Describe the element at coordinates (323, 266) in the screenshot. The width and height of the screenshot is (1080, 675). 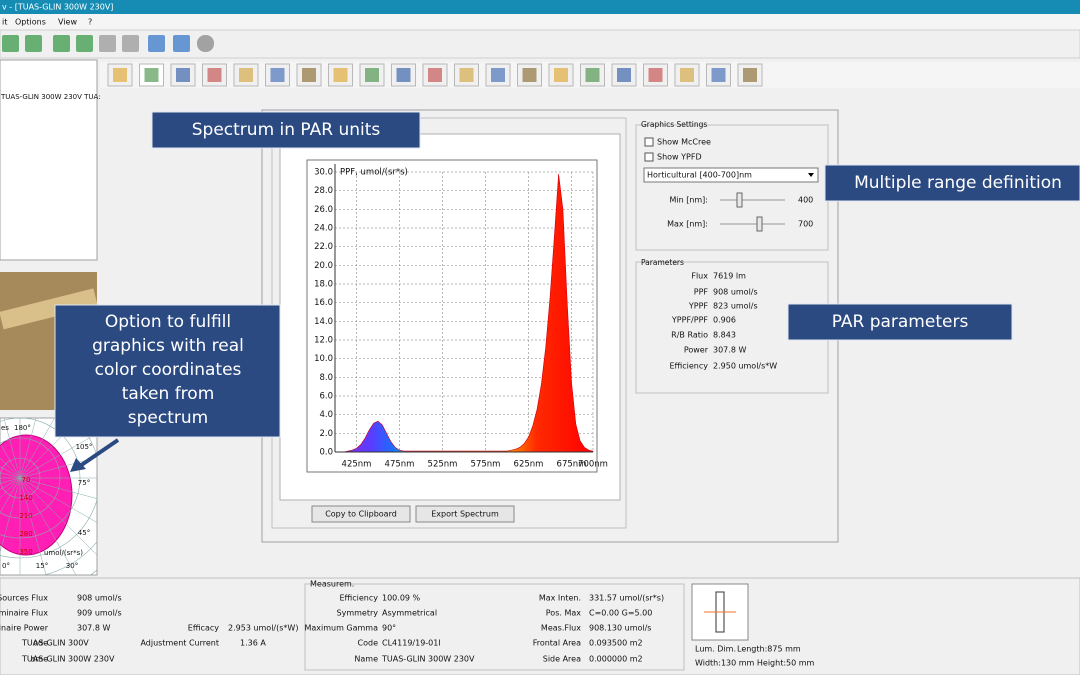
I see `y-tick-label: 20.0` at that location.